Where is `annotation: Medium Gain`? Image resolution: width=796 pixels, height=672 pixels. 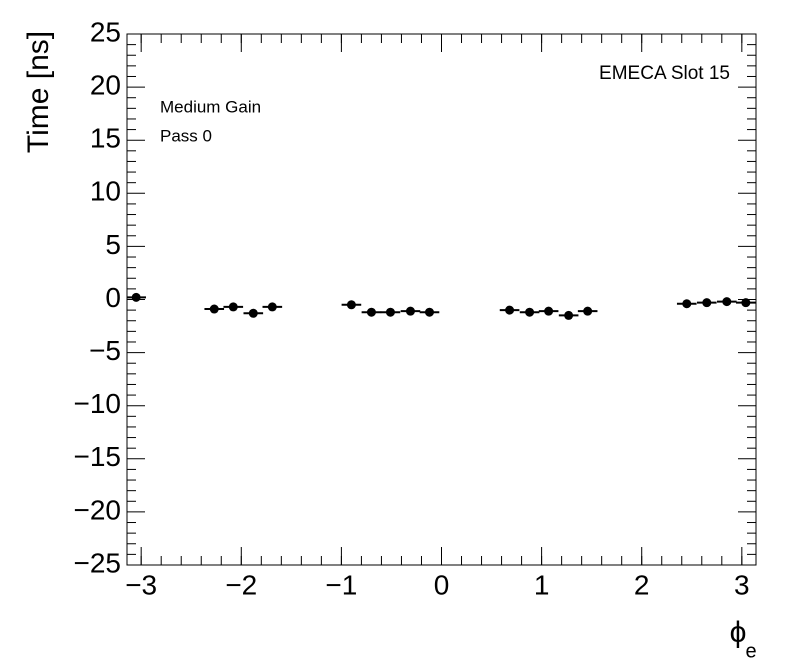
annotation: Medium Gain is located at coordinates (210, 106).